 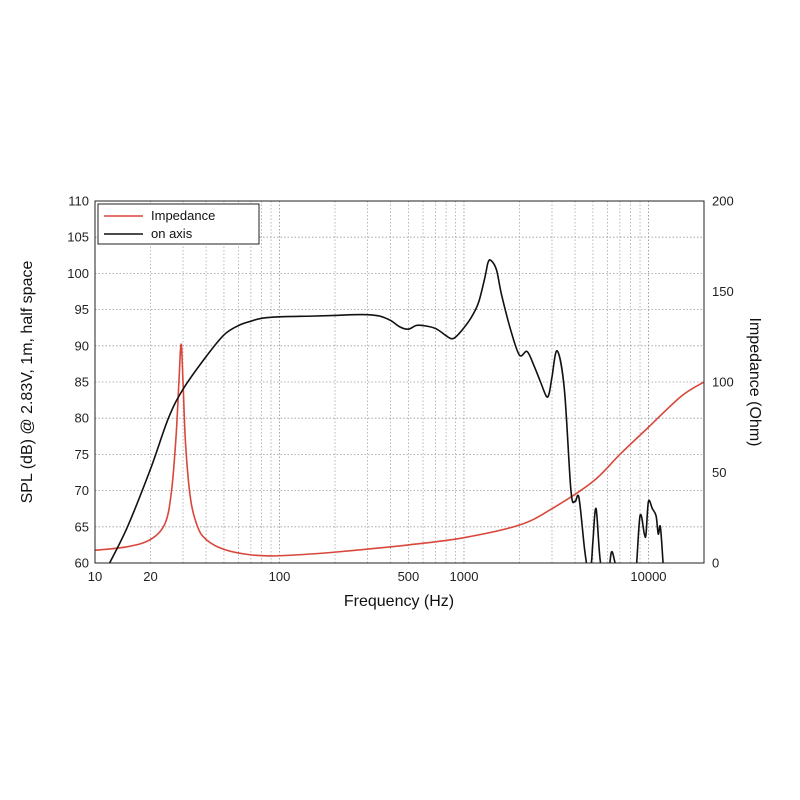 What do you see at coordinates (82, 526) in the screenshot?
I see `y-left-tick-label: 65` at bounding box center [82, 526].